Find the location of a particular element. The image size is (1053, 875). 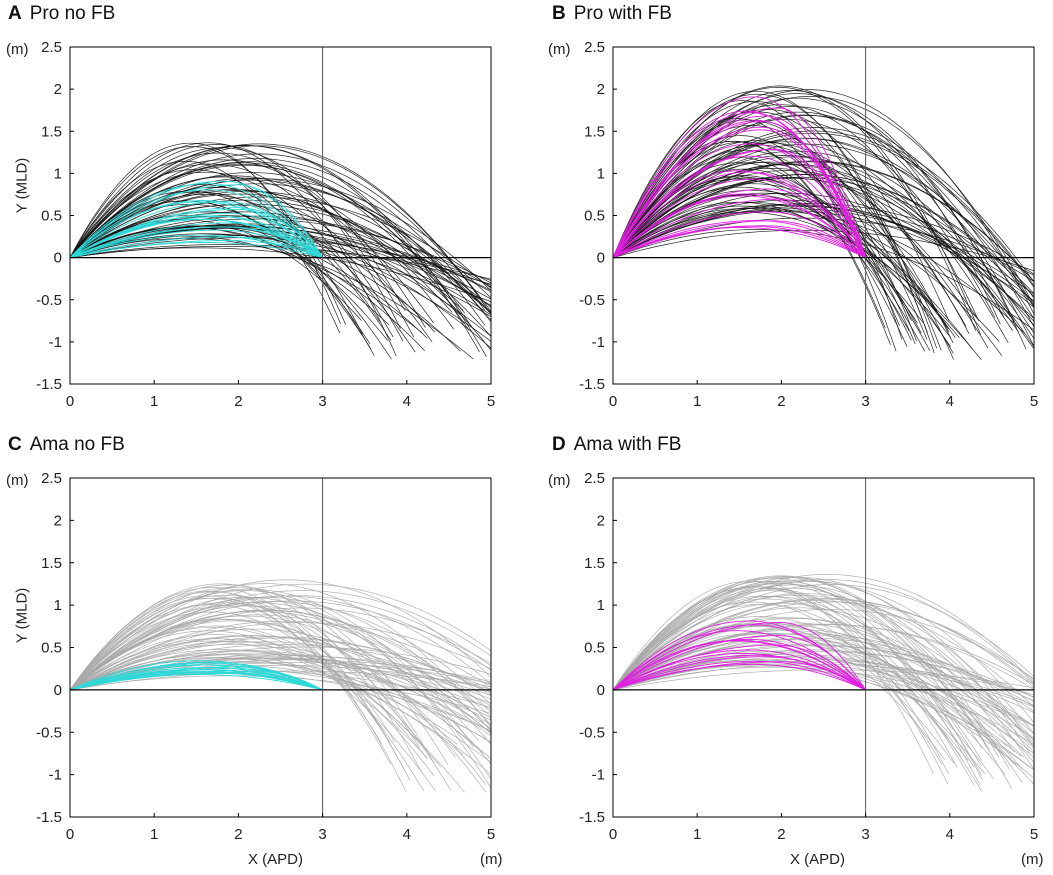

panel-d-y-tick-label: 0 is located at coordinates (601, 690).